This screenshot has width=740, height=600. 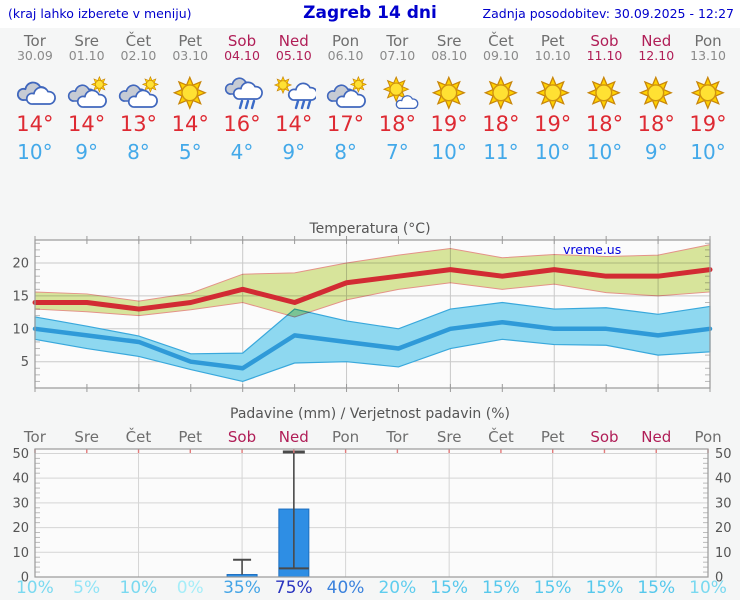 What do you see at coordinates (293, 588) in the screenshot?
I see `precip-probability: 75%` at bounding box center [293, 588].